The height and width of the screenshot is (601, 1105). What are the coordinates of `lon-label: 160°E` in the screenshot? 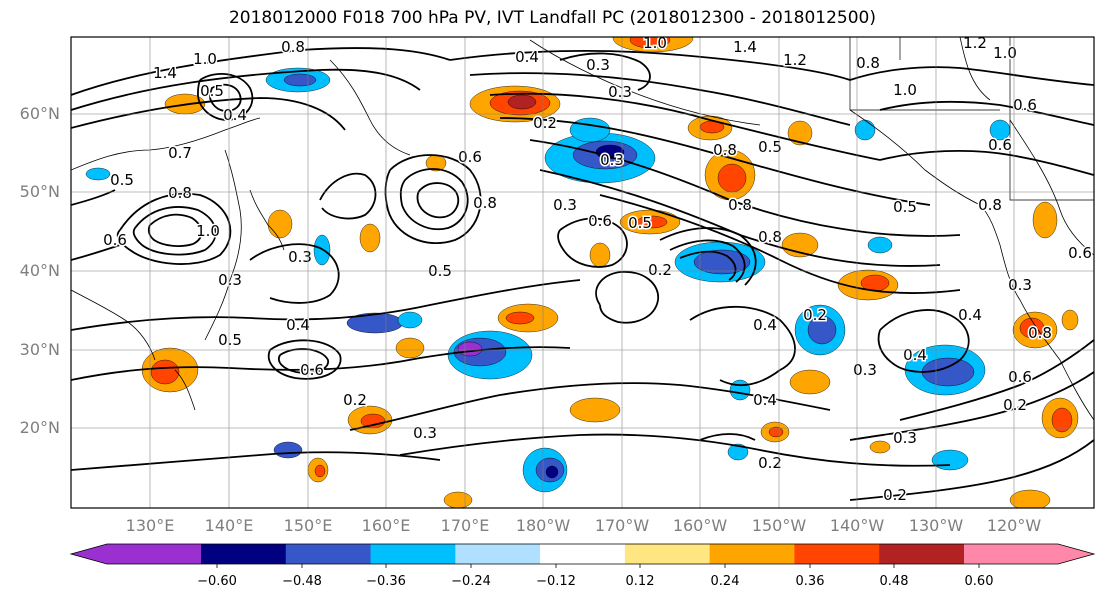 It's located at (386, 525).